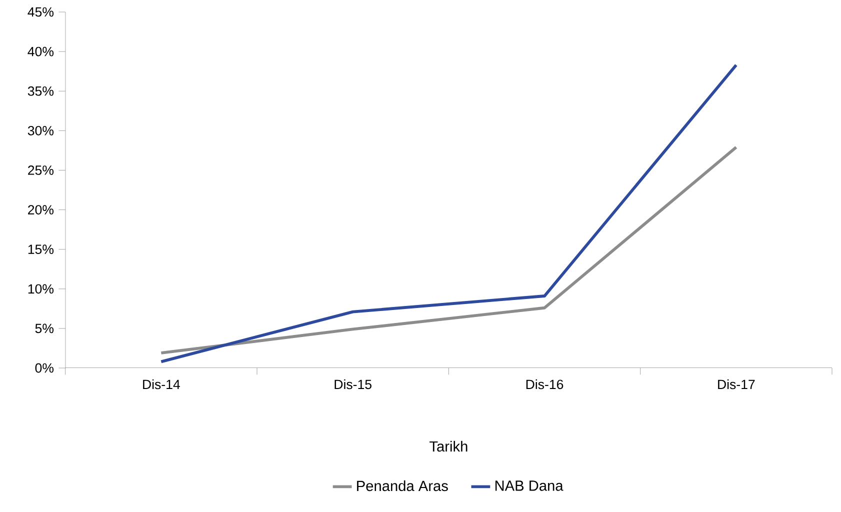 The height and width of the screenshot is (512, 841). What do you see at coordinates (41, 12) in the screenshot?
I see `y-tick-label: 45%` at bounding box center [41, 12].